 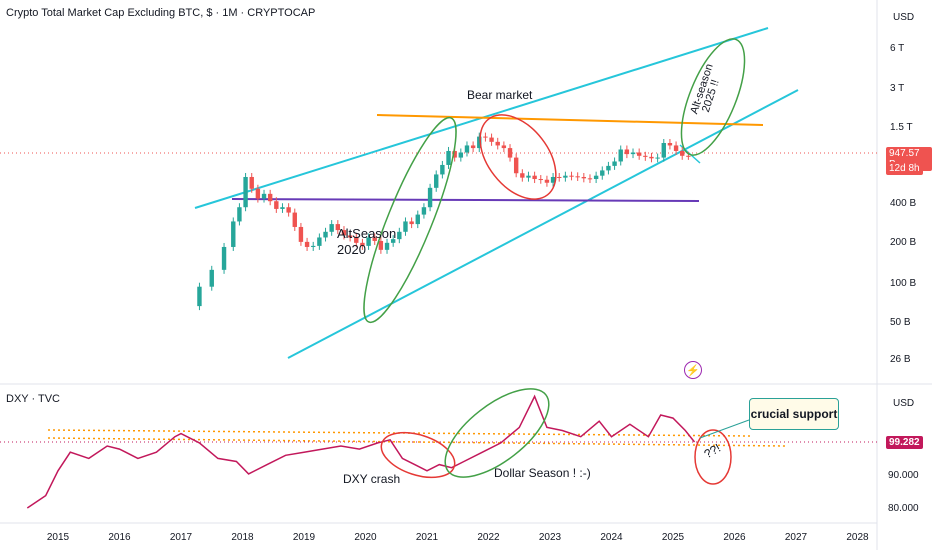 I want to click on callout-pointer, so click(x=724, y=429).